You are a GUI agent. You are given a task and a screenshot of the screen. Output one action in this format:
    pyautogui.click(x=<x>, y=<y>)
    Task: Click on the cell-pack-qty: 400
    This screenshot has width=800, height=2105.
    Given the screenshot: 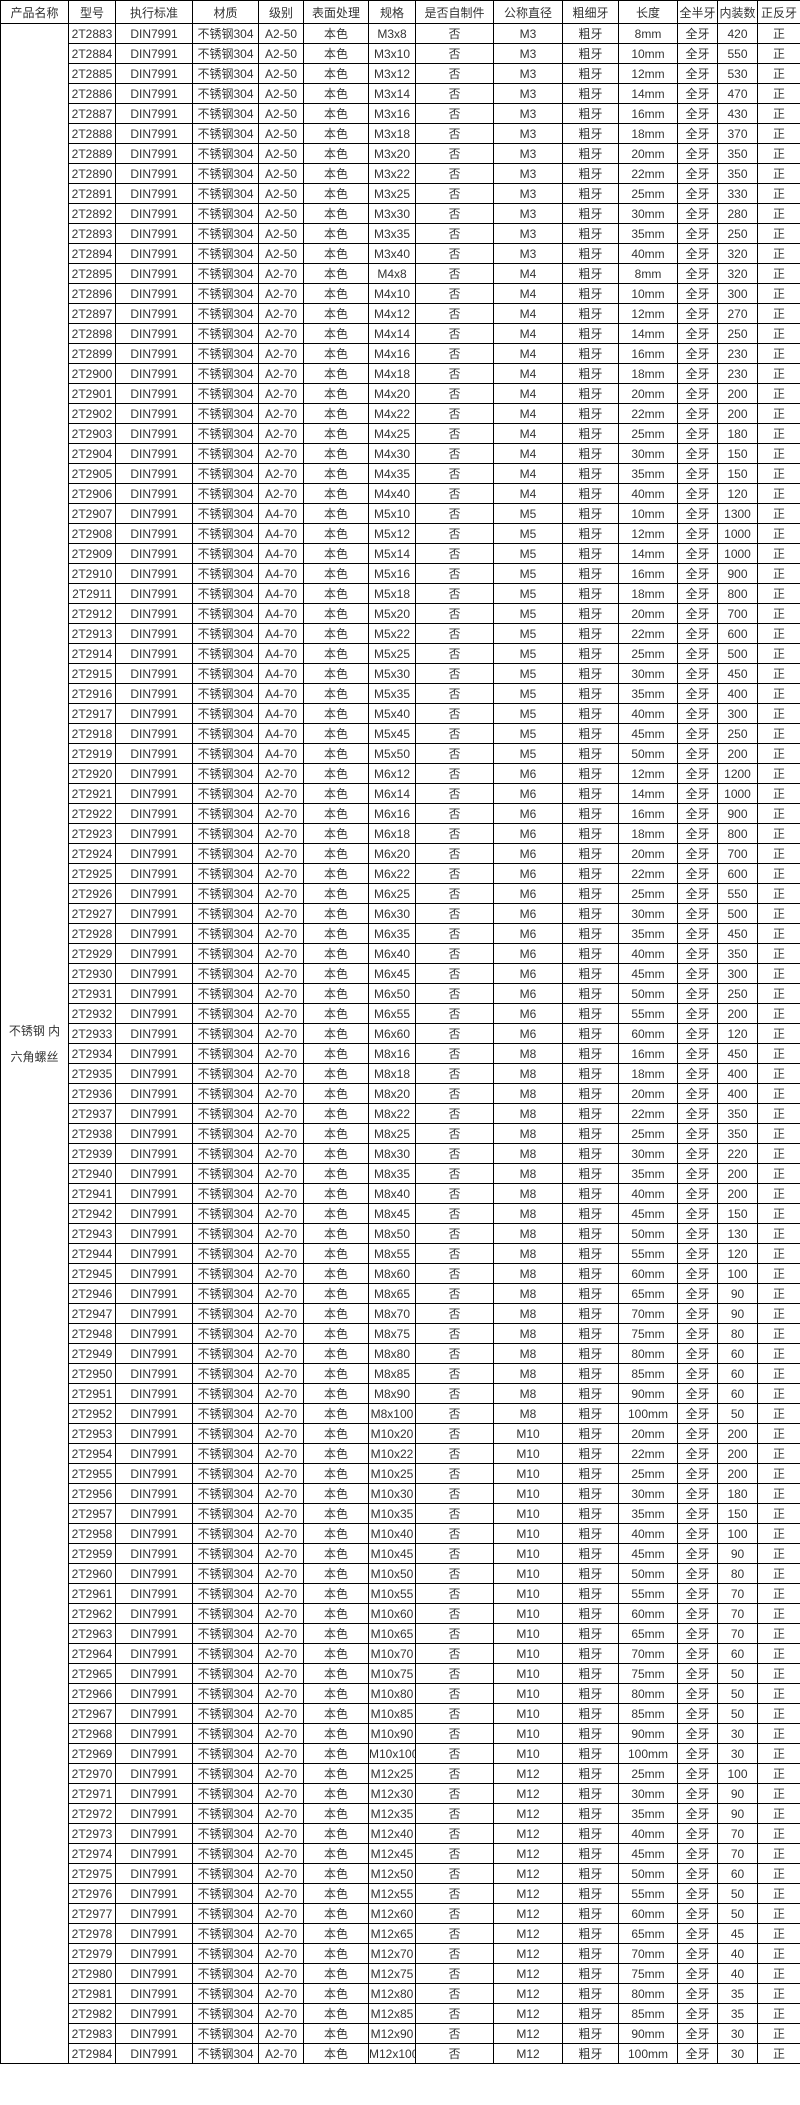 What is the action you would take?
    pyautogui.click(x=737, y=1073)
    